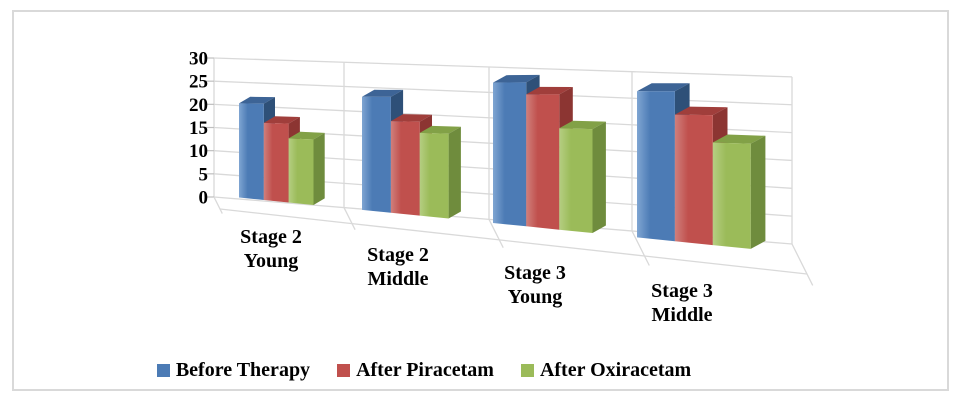  I want to click on legend-item-after-piracetam: After Piracetam, so click(415, 370).